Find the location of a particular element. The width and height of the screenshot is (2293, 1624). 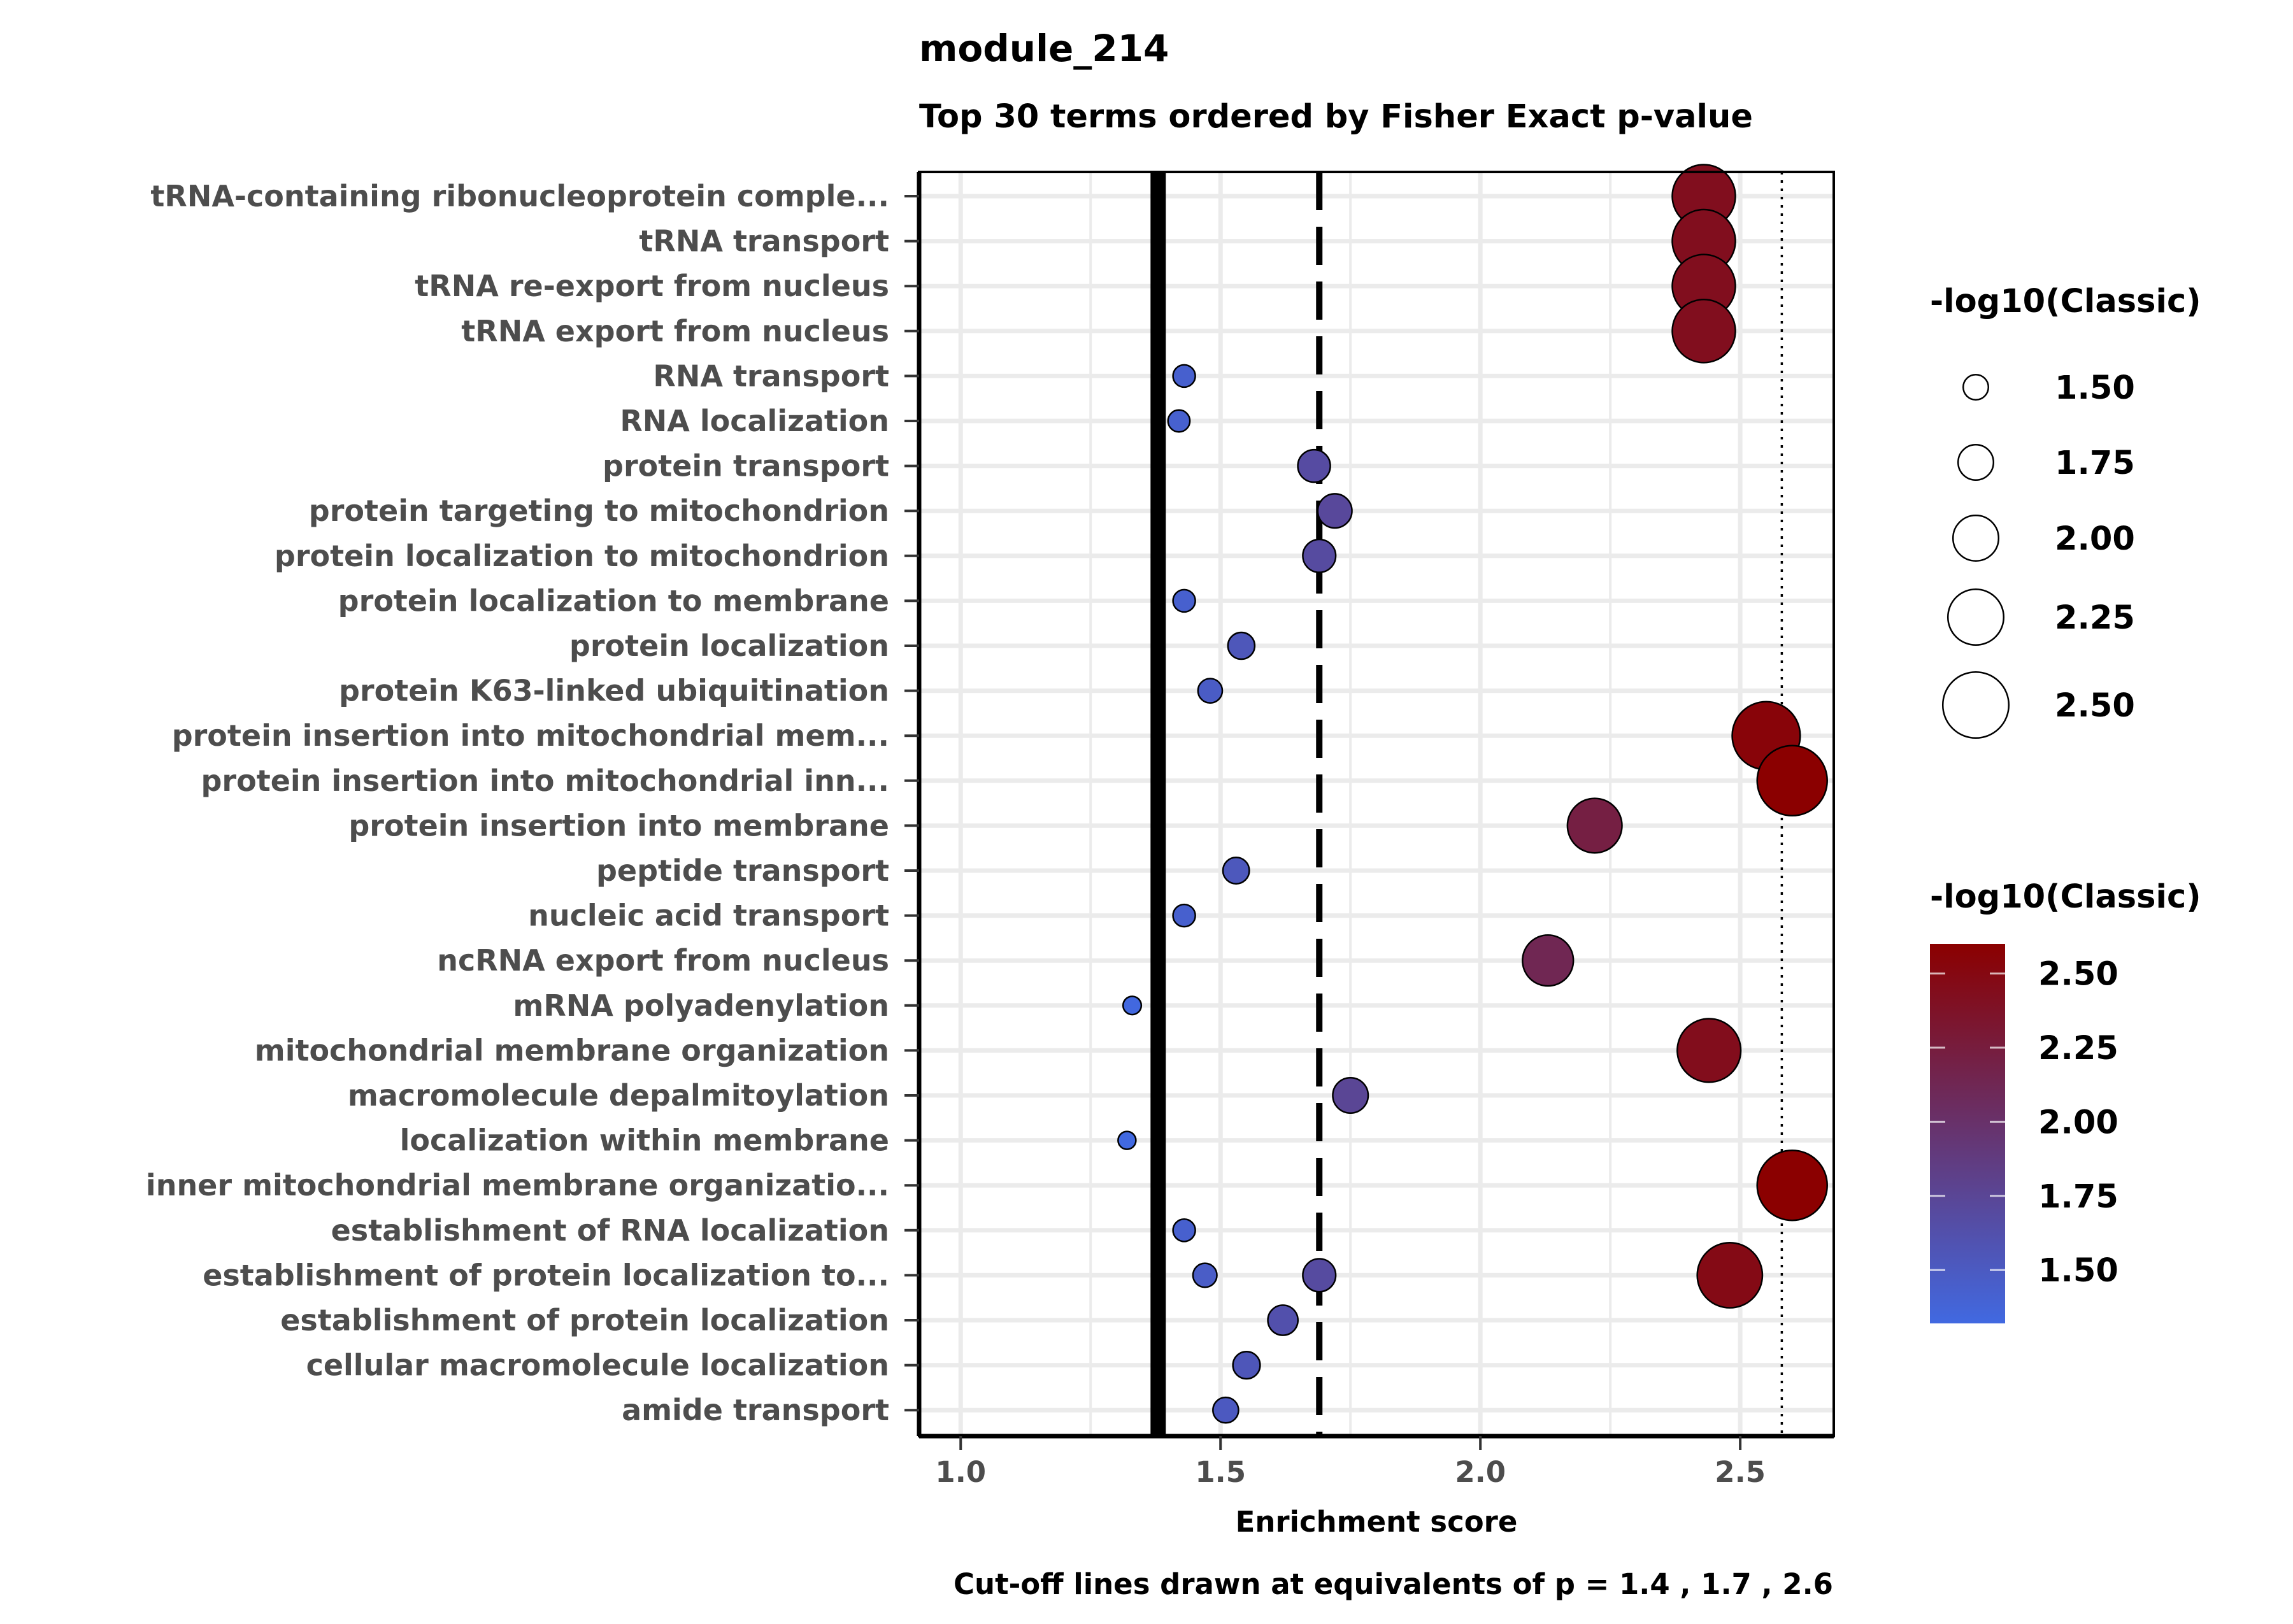

y-tick-label: macromolecule depalmitoylation is located at coordinates (618, 1095).